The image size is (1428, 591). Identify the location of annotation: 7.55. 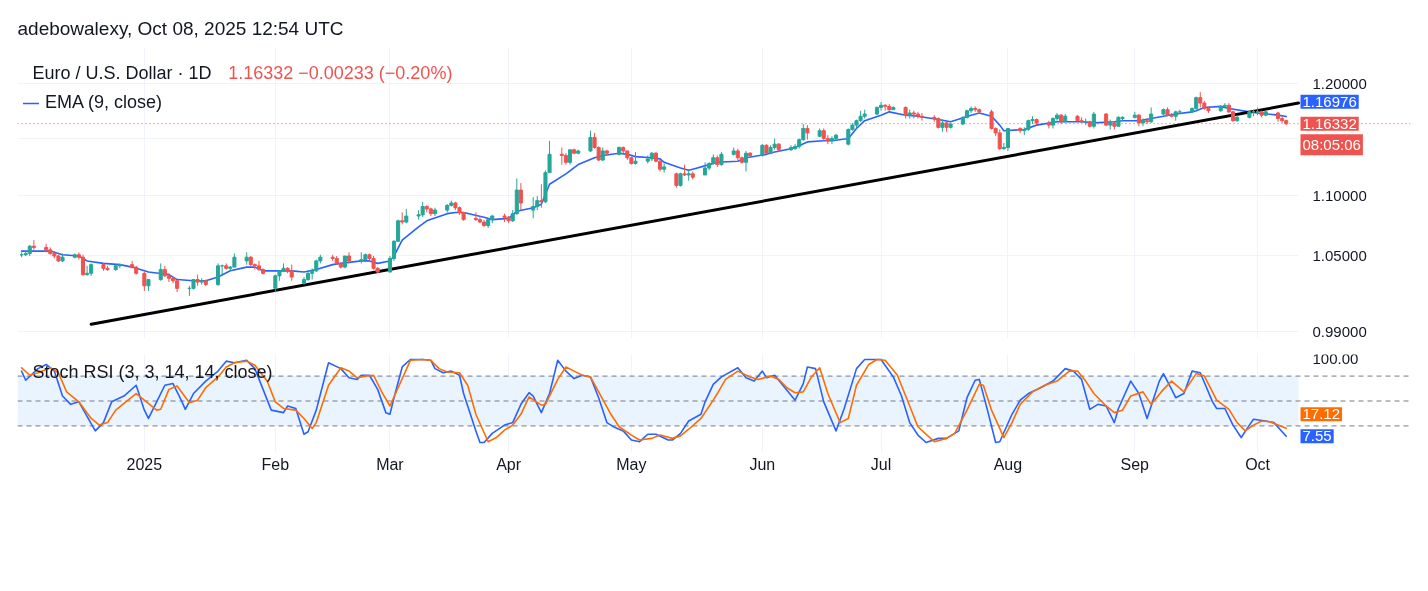
(1317, 436).